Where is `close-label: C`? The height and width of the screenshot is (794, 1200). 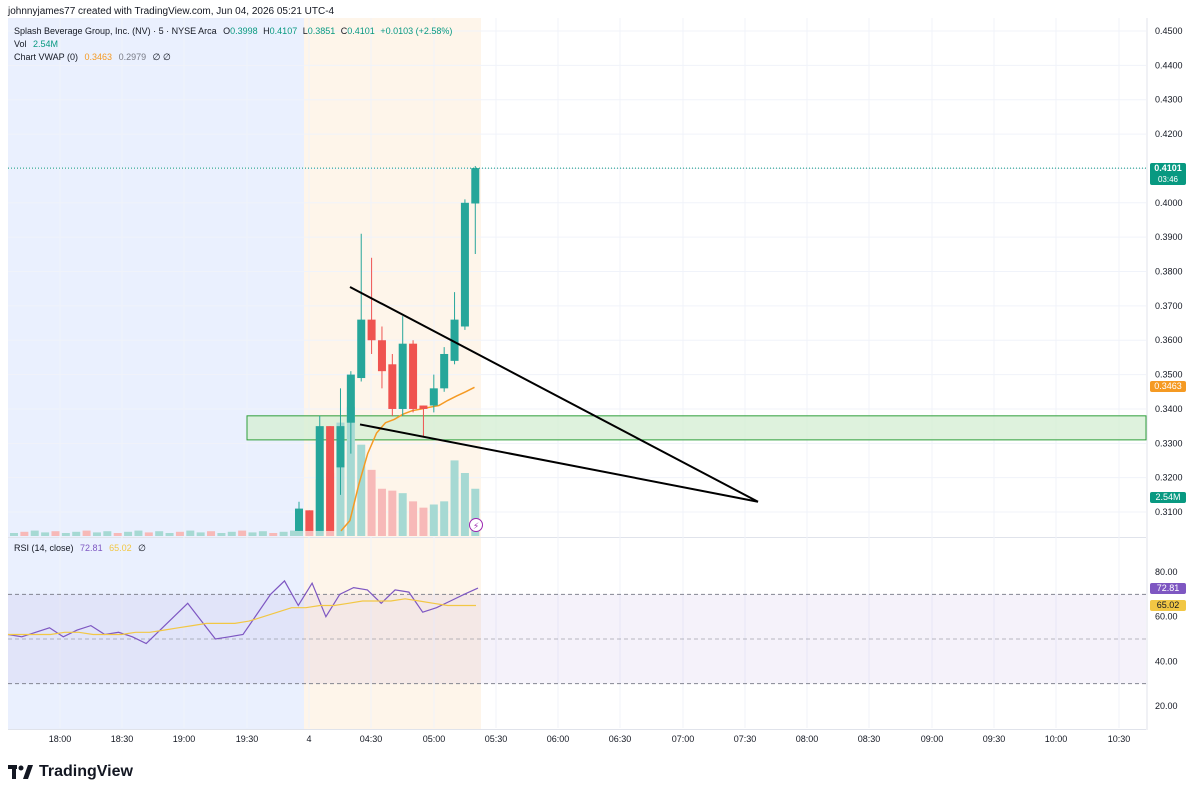
close-label: C is located at coordinates (344, 31).